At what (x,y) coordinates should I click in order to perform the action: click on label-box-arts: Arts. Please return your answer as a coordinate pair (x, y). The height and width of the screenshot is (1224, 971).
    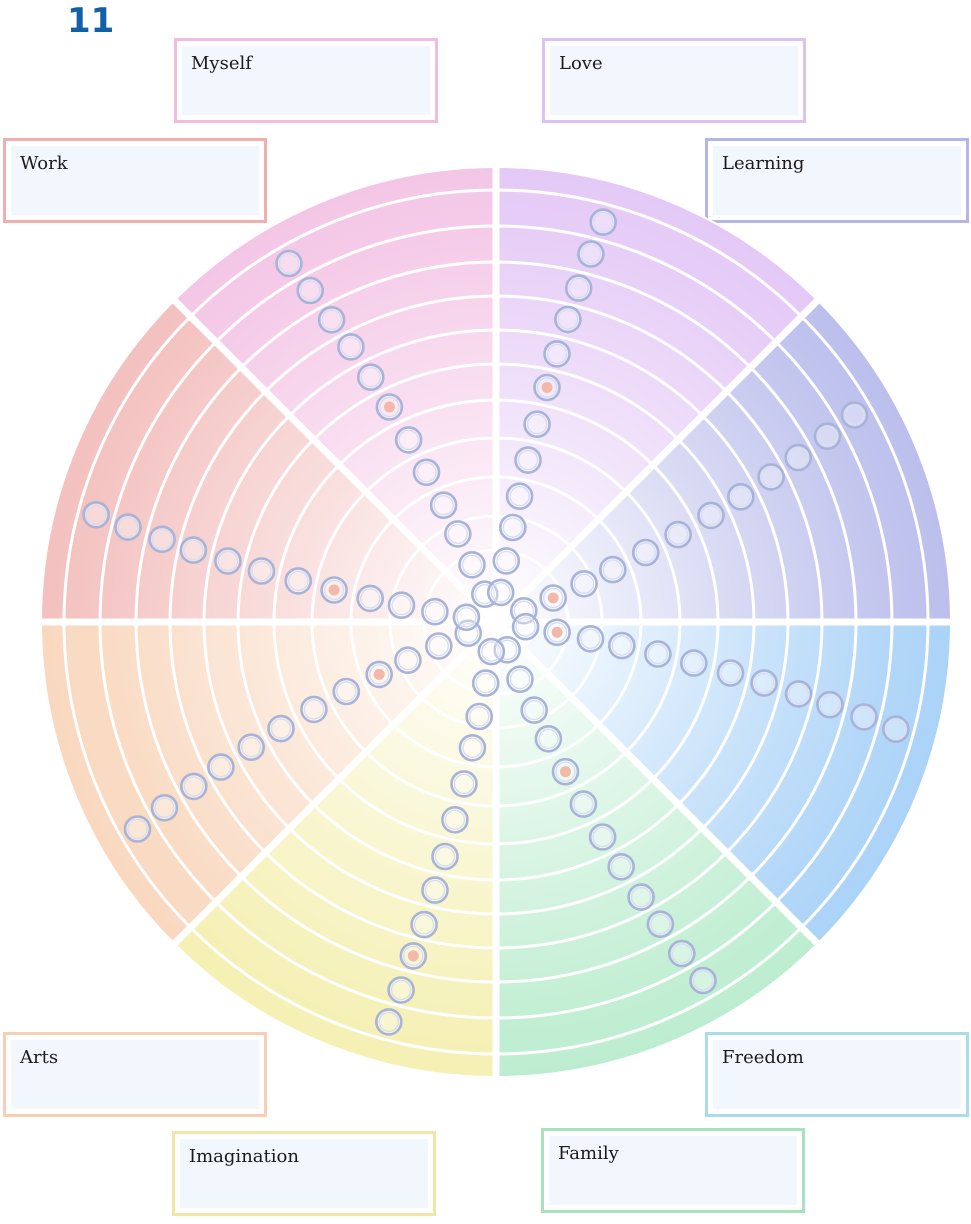
    Looking at the image, I should click on (135, 1074).